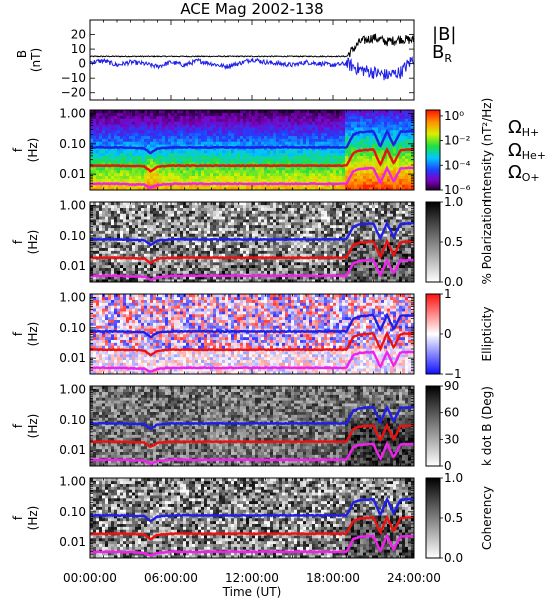 The width and height of the screenshot is (550, 600). Describe the element at coordinates (73, 78) in the screenshot. I see `y-tick-label: −10` at that location.